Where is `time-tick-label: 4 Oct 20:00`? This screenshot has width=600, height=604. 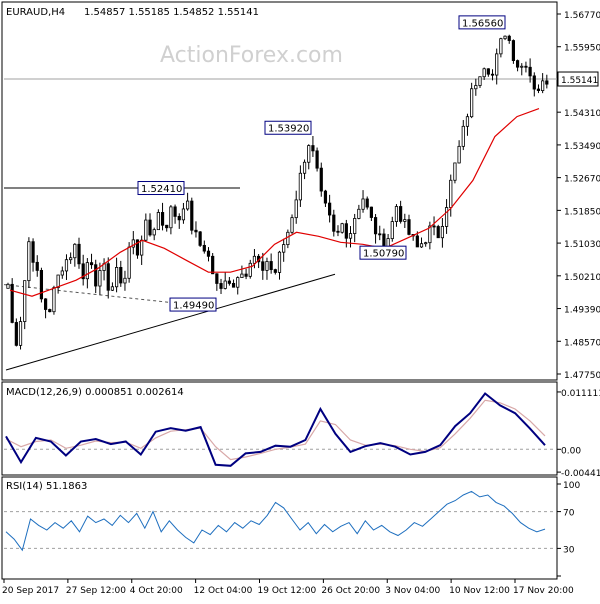
time-tick-label: 4 Oct 20:00 is located at coordinates (156, 591).